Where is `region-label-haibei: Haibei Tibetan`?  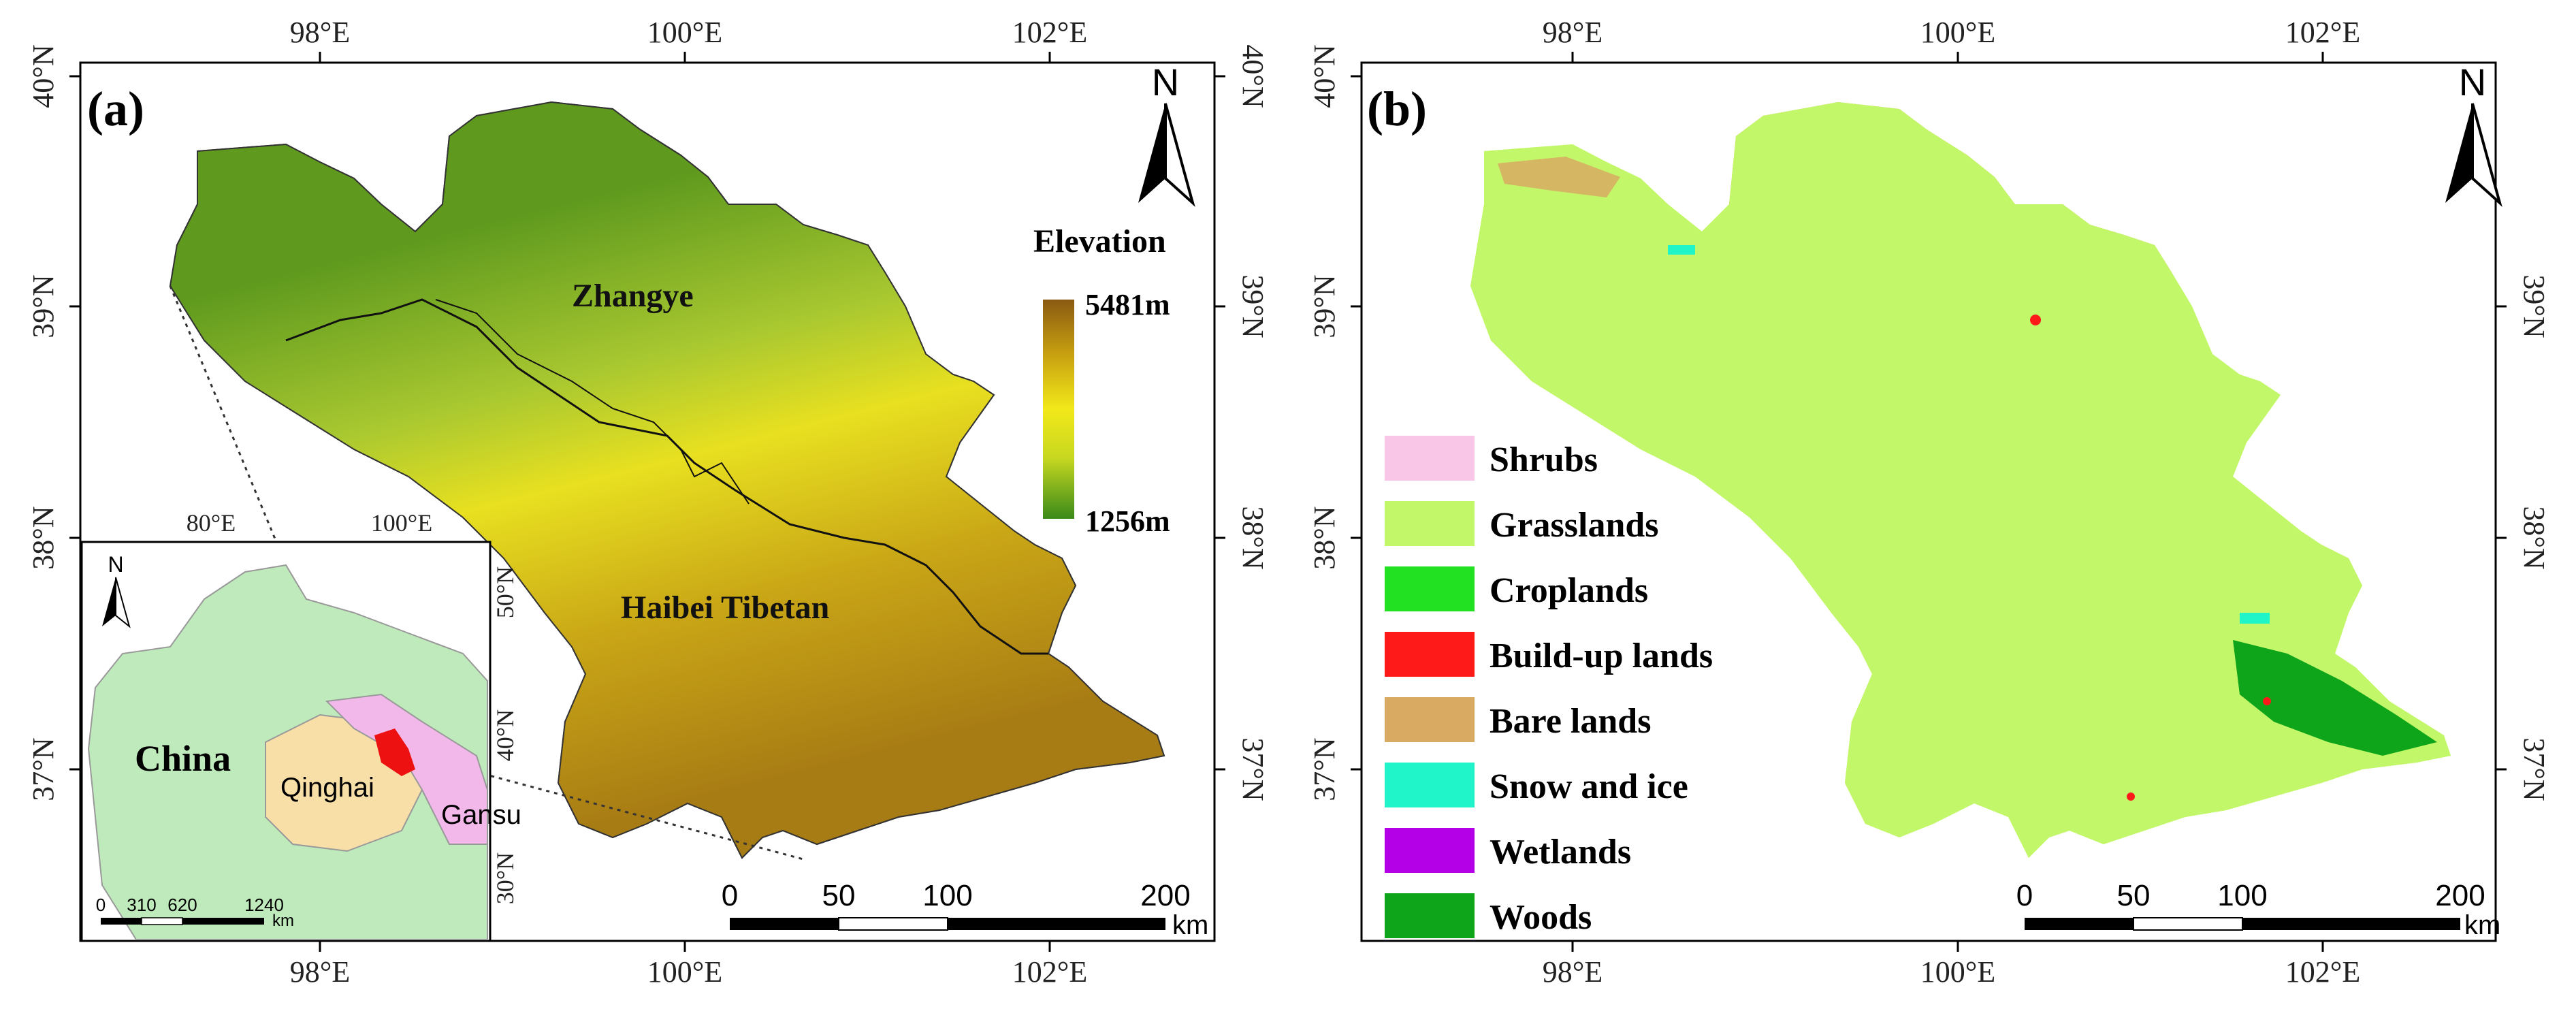
region-label-haibei: Haibei Tibetan is located at coordinates (725, 608).